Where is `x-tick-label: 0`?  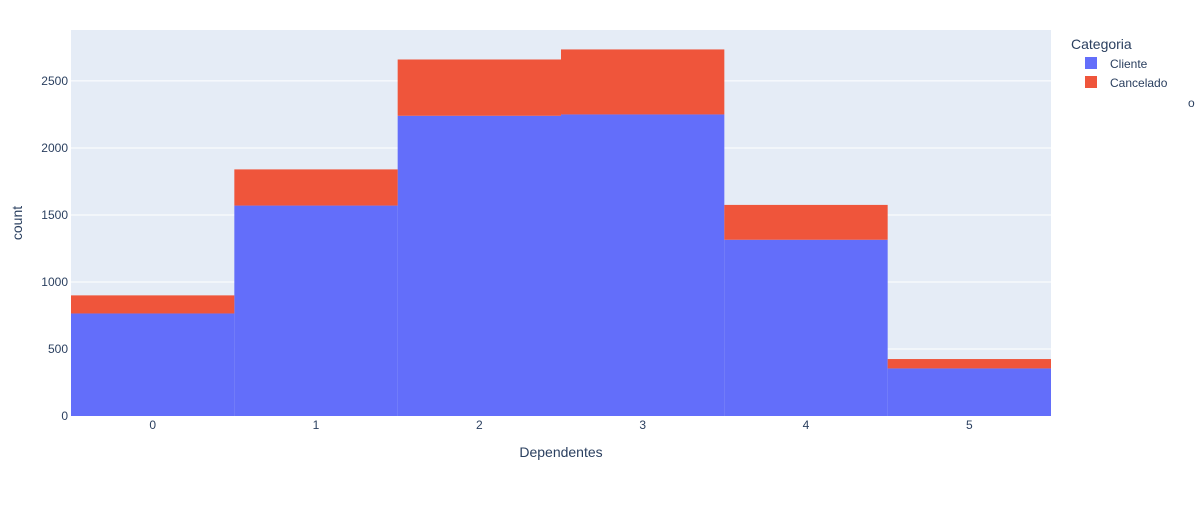
x-tick-label: 0 is located at coordinates (152, 425).